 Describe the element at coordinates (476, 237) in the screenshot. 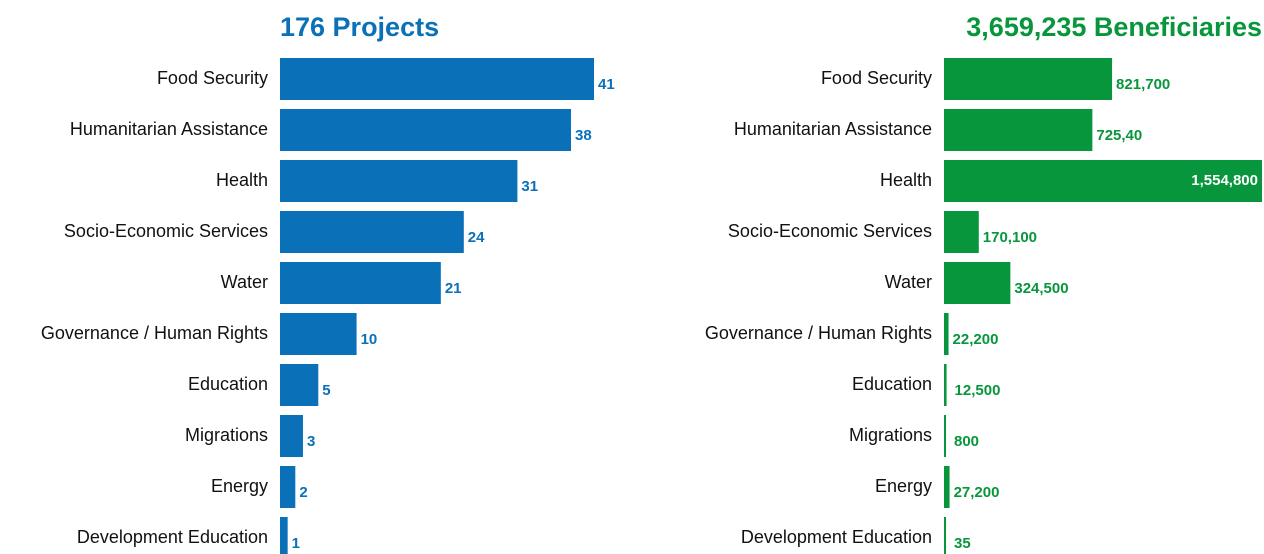

I see `value-label: 24` at that location.